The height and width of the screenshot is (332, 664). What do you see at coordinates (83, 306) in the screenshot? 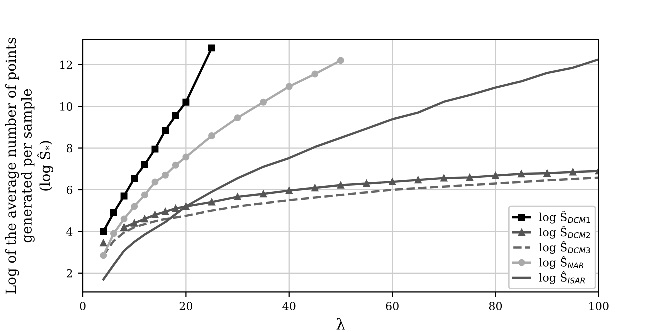
I see `x-tick-label: 0` at bounding box center [83, 306].